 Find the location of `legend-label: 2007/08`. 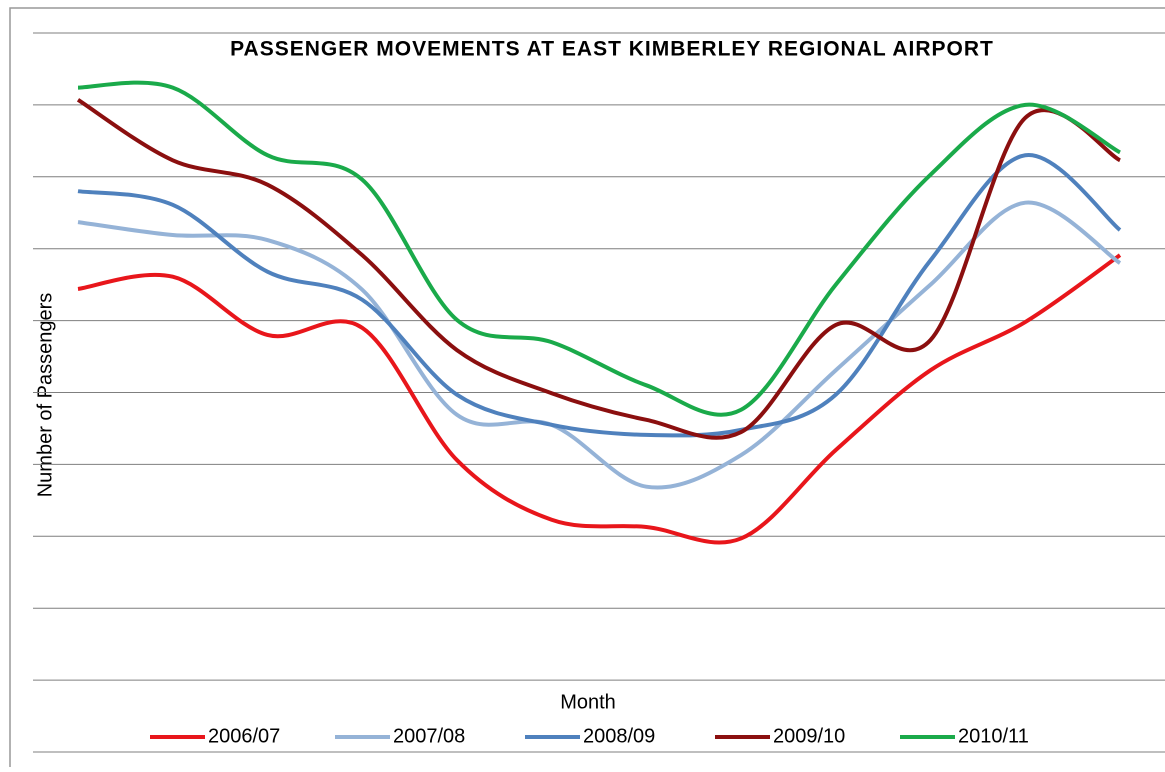

legend-label: 2007/08 is located at coordinates (429, 736).